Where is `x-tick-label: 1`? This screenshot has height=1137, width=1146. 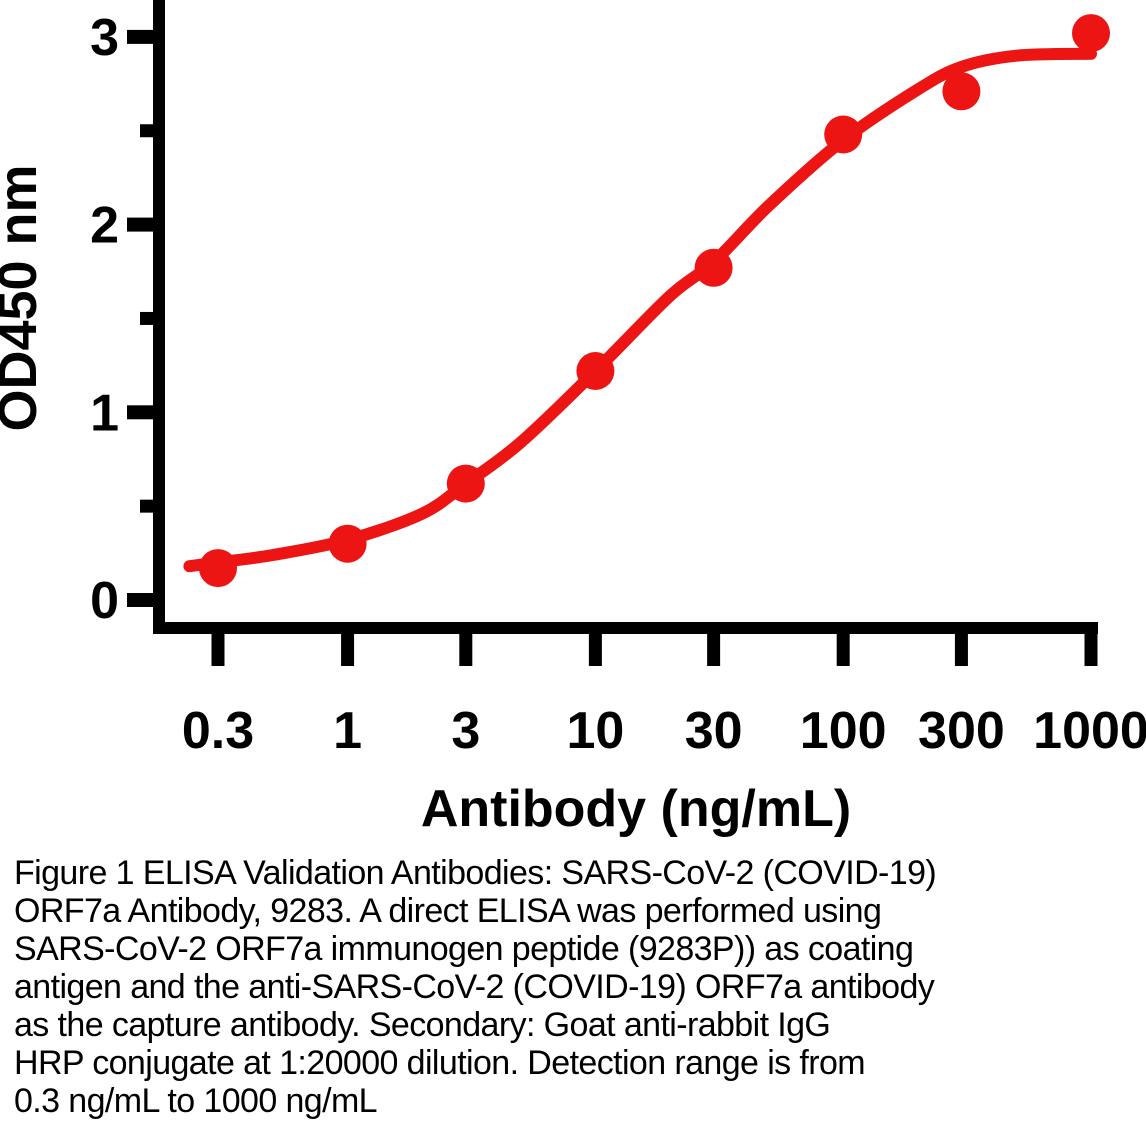 x-tick-label: 1 is located at coordinates (347, 731).